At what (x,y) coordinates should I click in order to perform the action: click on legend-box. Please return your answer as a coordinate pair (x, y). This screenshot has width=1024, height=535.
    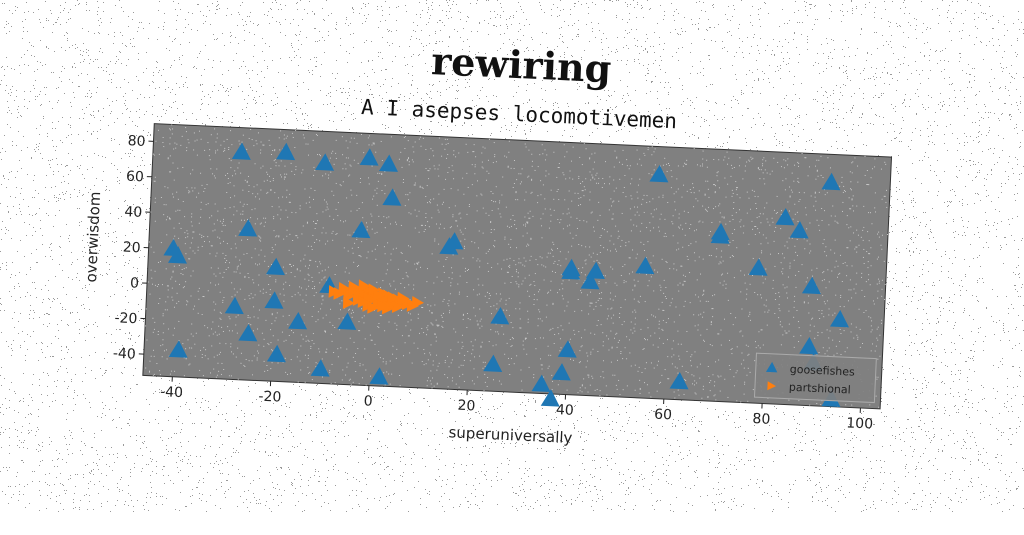
    Looking at the image, I should click on (815, 377).